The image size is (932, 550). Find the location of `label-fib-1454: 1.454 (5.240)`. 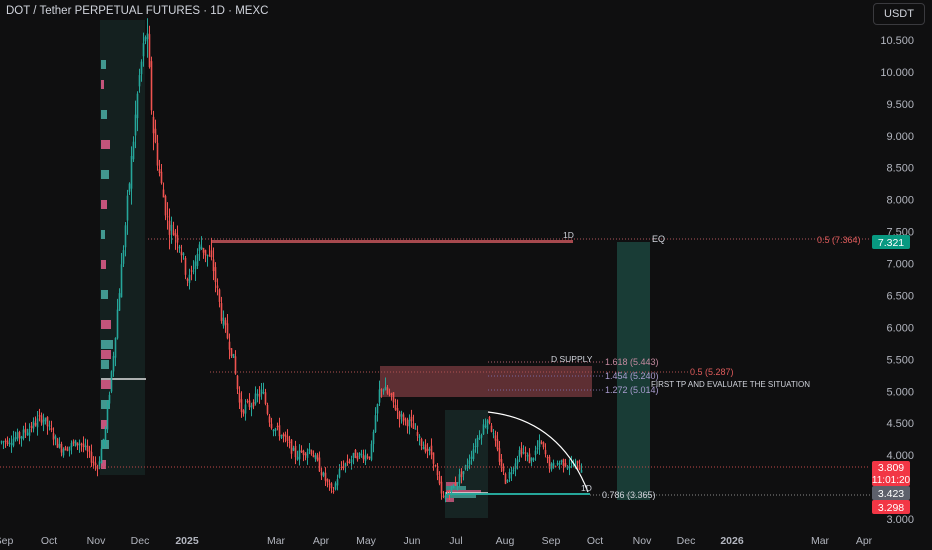

label-fib-1454: 1.454 (5.240) is located at coordinates (632, 376).